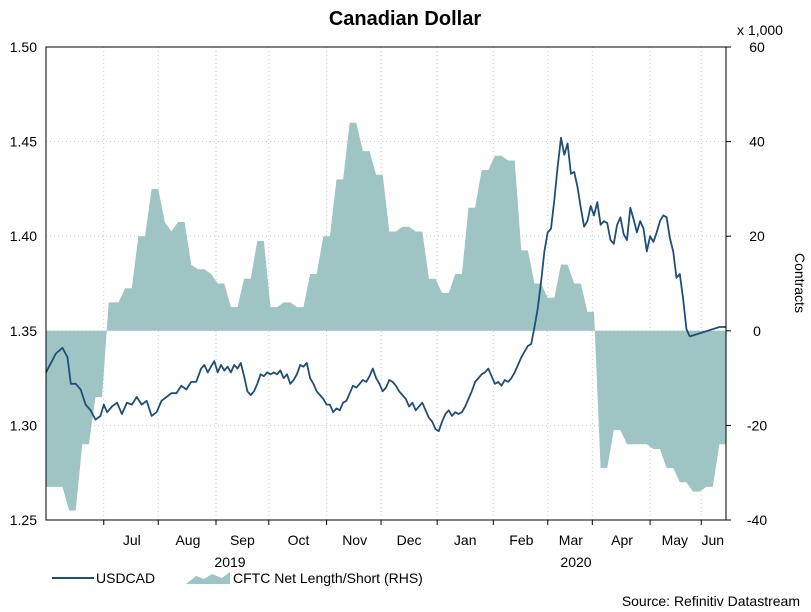 The width and height of the screenshot is (811, 612). Describe the element at coordinates (23, 142) in the screenshot. I see `left-tick-label: 1.45` at that location.